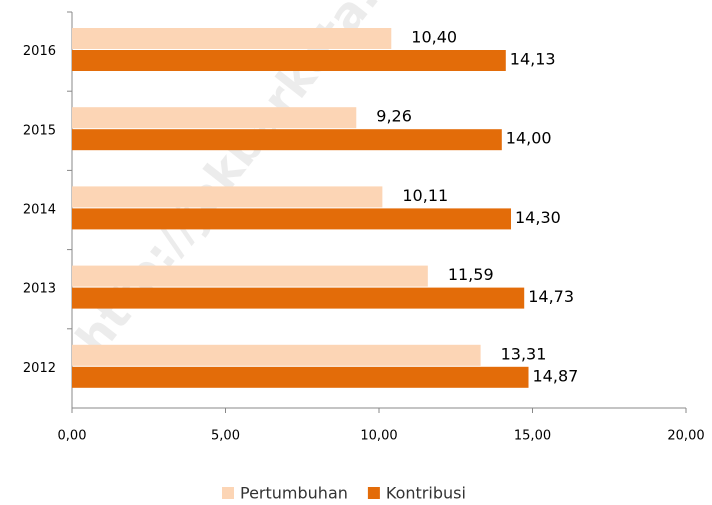 The width and height of the screenshot is (712, 505). I want to click on value-label: 11,59, so click(471, 274).